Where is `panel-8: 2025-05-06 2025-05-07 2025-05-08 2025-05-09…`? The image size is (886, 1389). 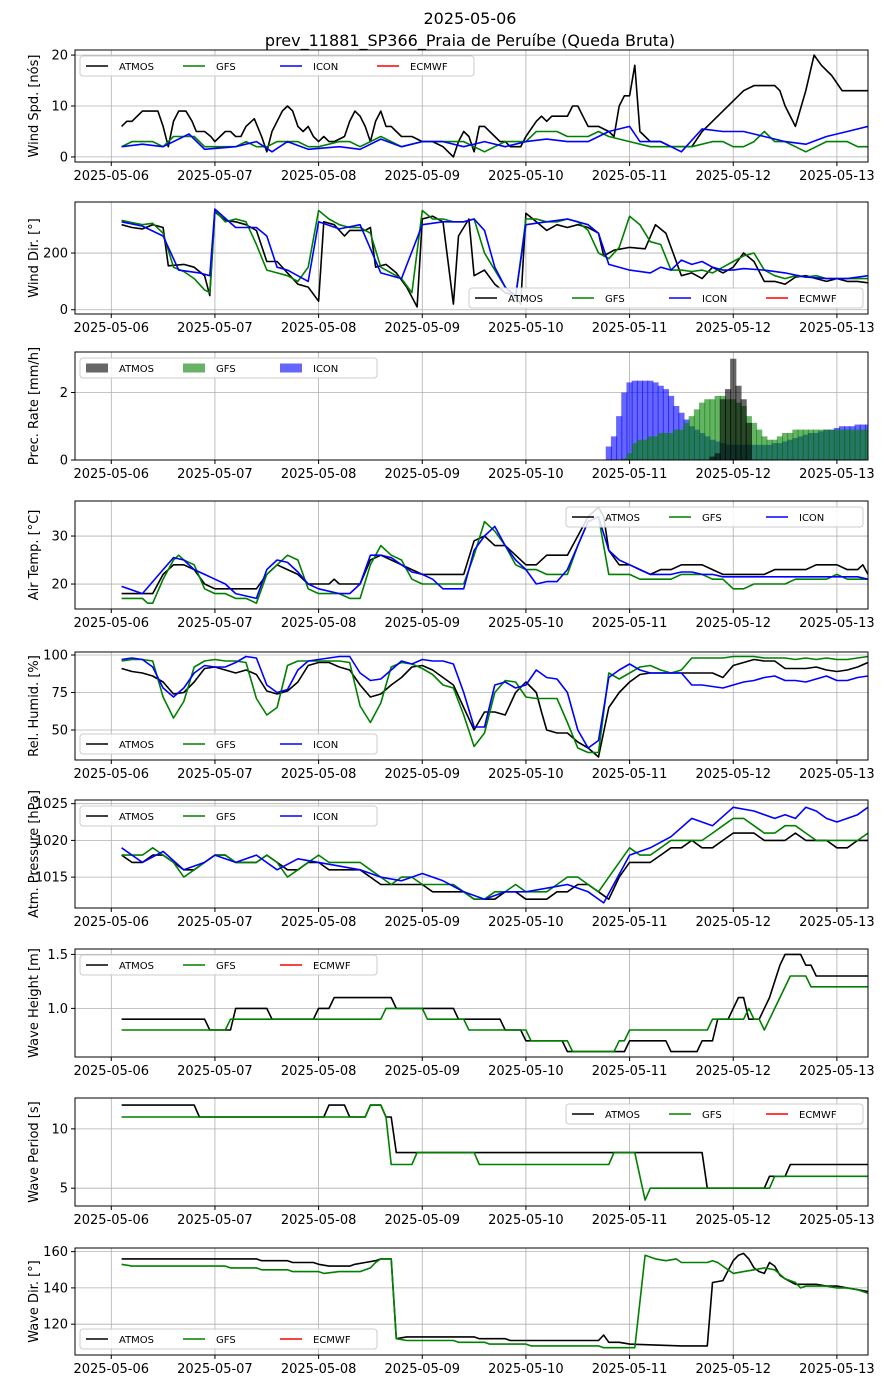 panel-8: 2025-05-06 2025-05-07 2025-05-08 2025-05-09… is located at coordinates (451, 1162).